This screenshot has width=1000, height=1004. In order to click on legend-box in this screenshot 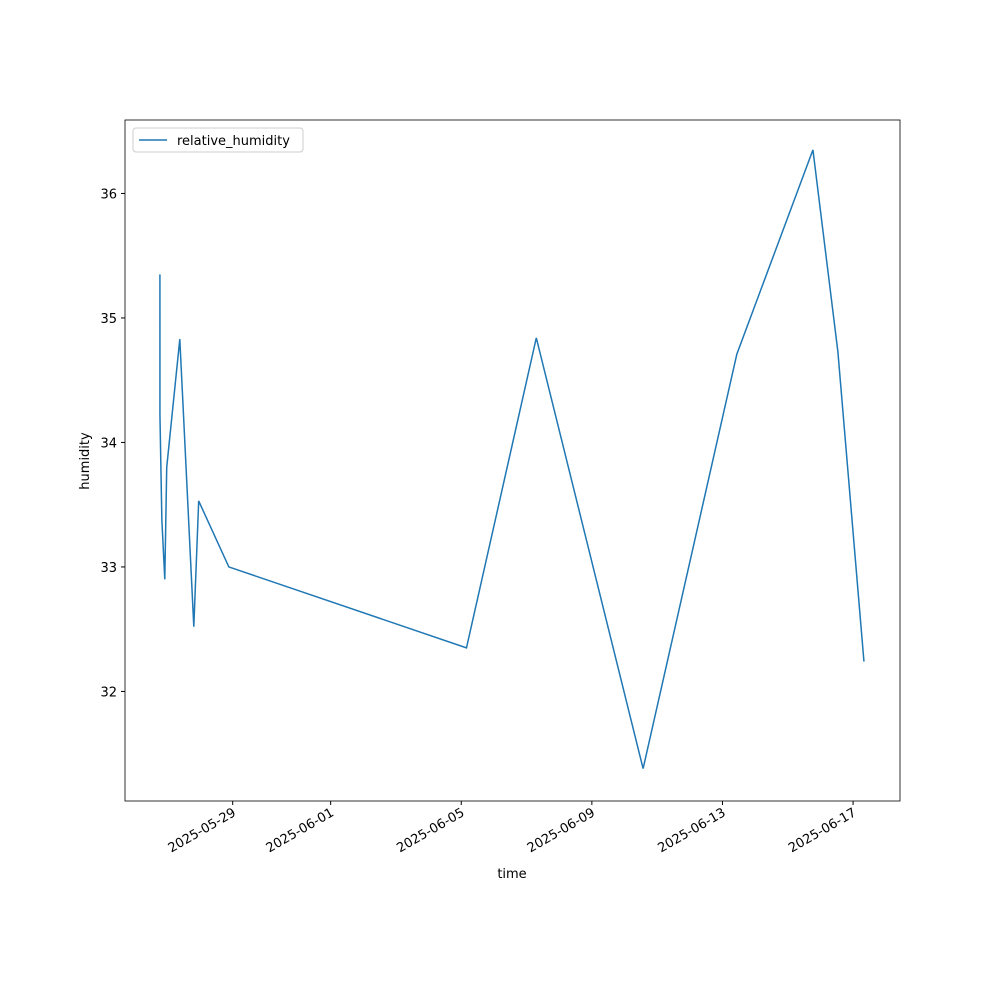, I will do `click(218, 140)`.